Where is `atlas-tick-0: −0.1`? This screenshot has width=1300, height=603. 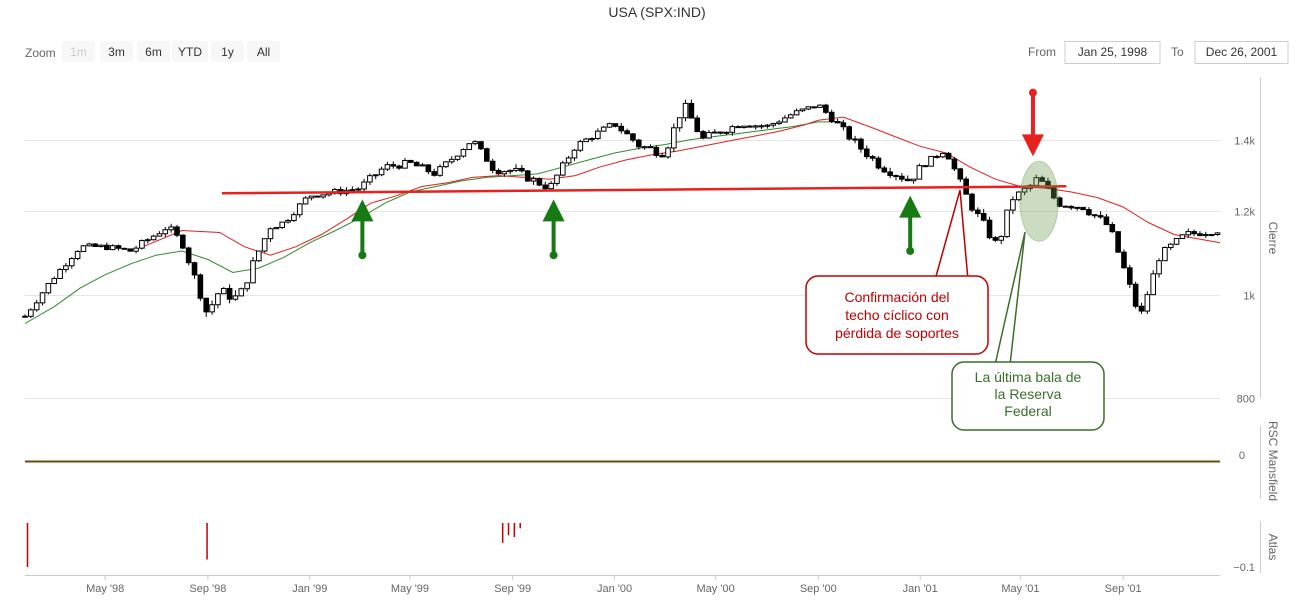 atlas-tick-0: −0.1 is located at coordinates (1244, 568).